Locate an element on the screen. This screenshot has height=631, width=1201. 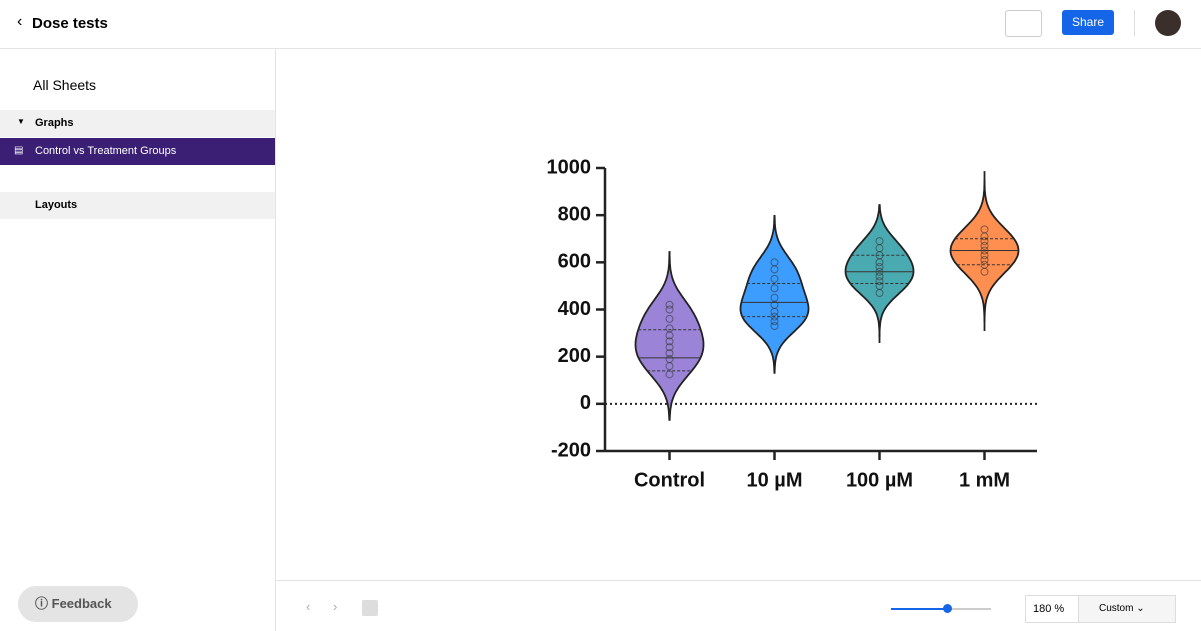
graph-item: ▤ Control vs Treatment Groups is located at coordinates (137, 151).